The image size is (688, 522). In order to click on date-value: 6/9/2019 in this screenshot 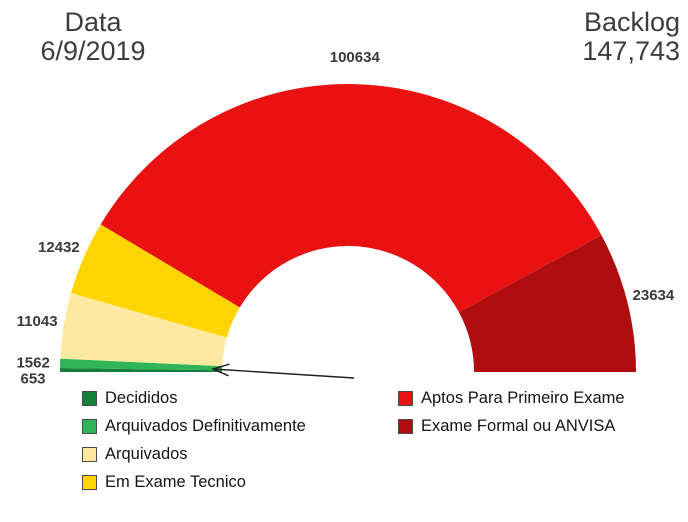, I will do `click(93, 51)`.